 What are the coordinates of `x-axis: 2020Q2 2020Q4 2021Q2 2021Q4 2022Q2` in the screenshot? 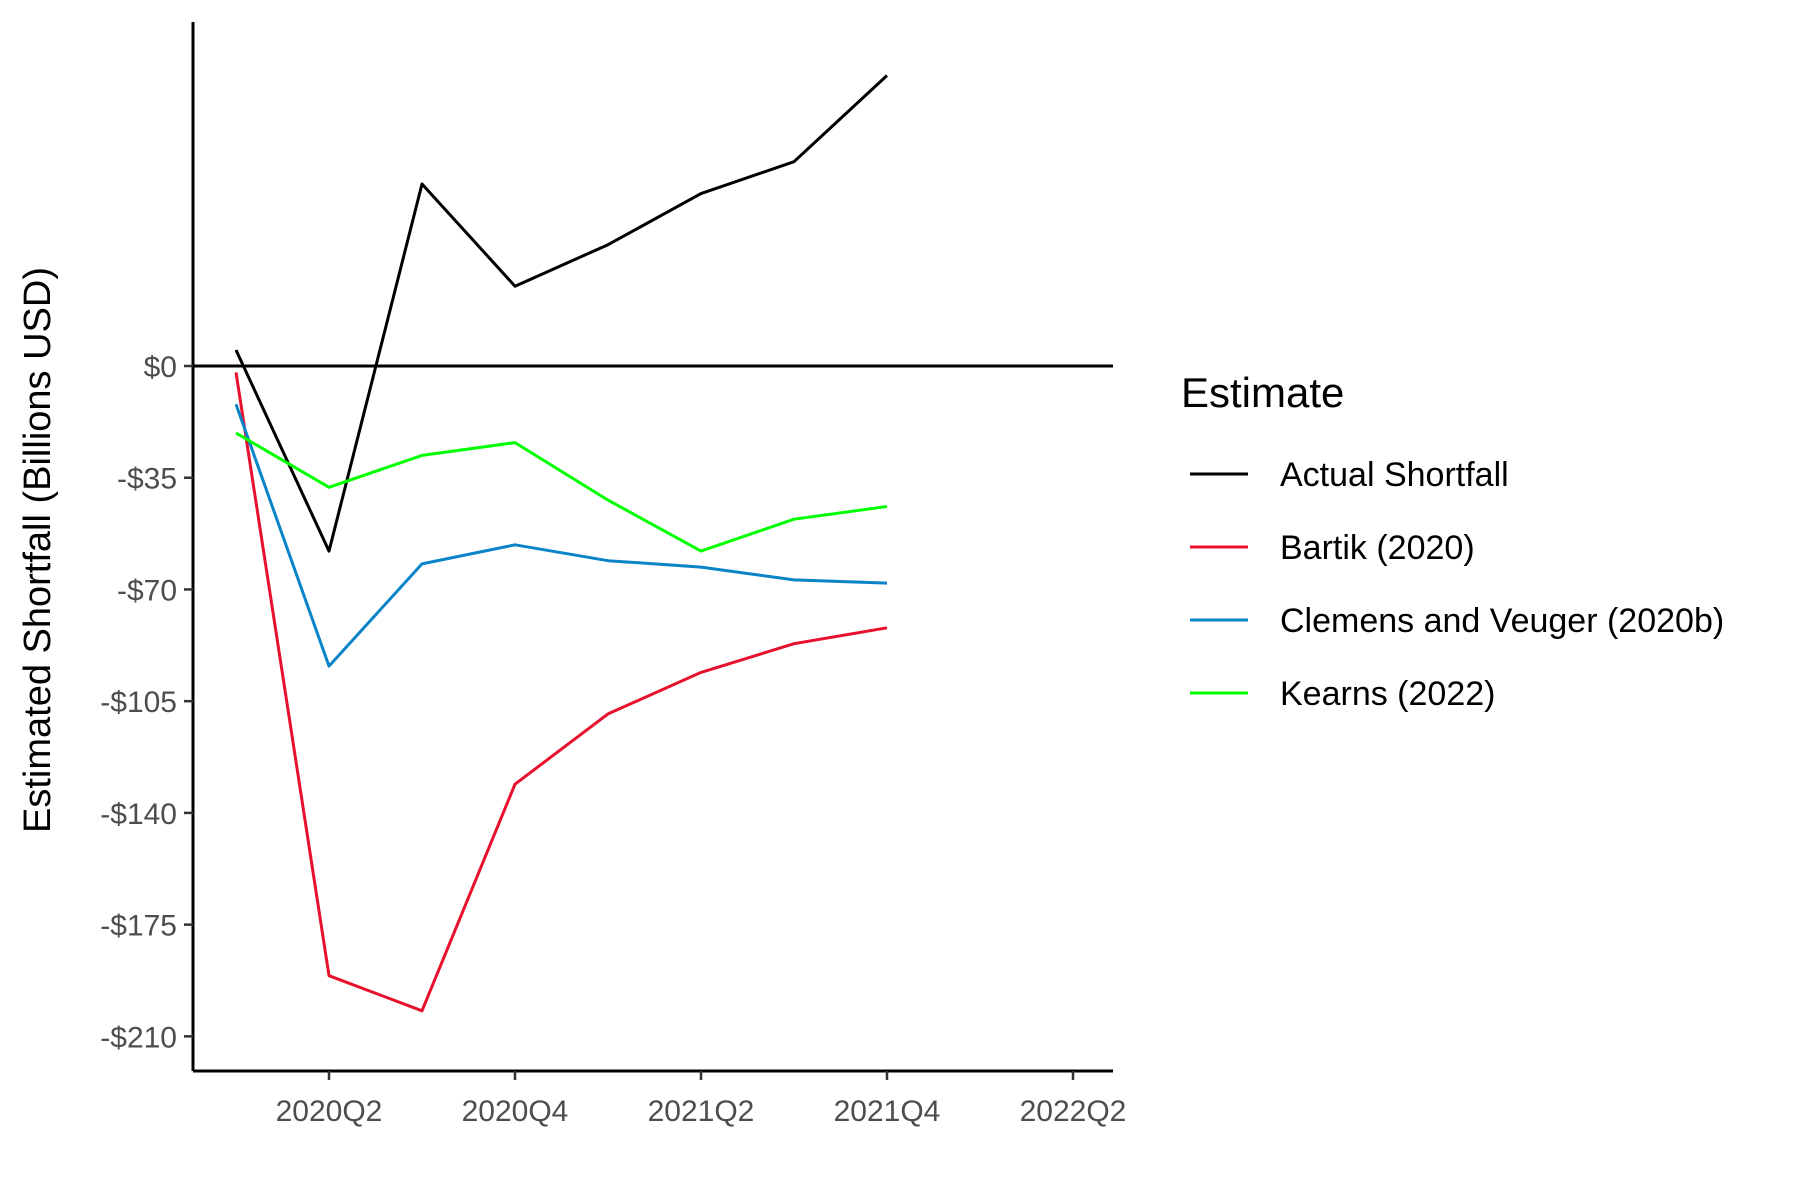 It's located at (660, 1098).